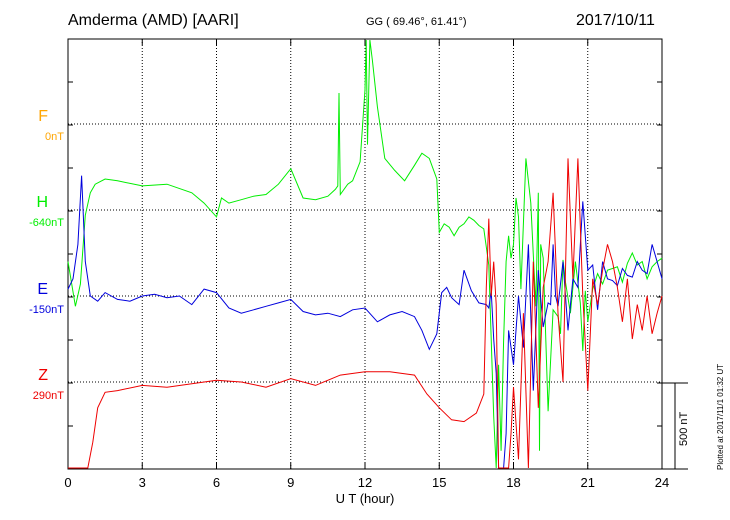 This screenshot has height=520, width=730. What do you see at coordinates (216, 482) in the screenshot?
I see `x-tick-label: 6` at bounding box center [216, 482].